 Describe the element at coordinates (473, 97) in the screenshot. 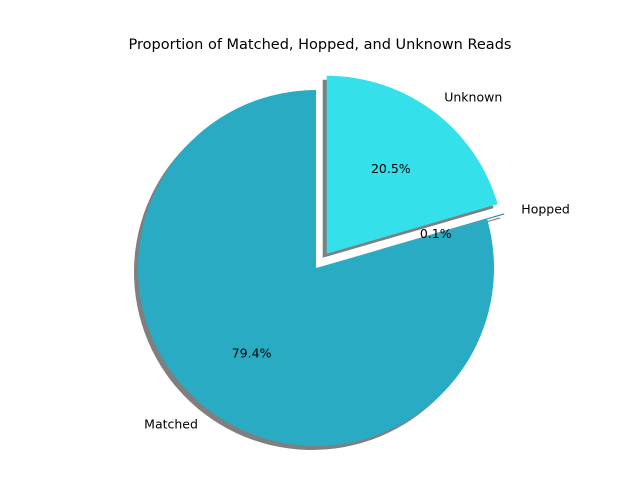

I see `slice-label-unknown: Unknown` at that location.